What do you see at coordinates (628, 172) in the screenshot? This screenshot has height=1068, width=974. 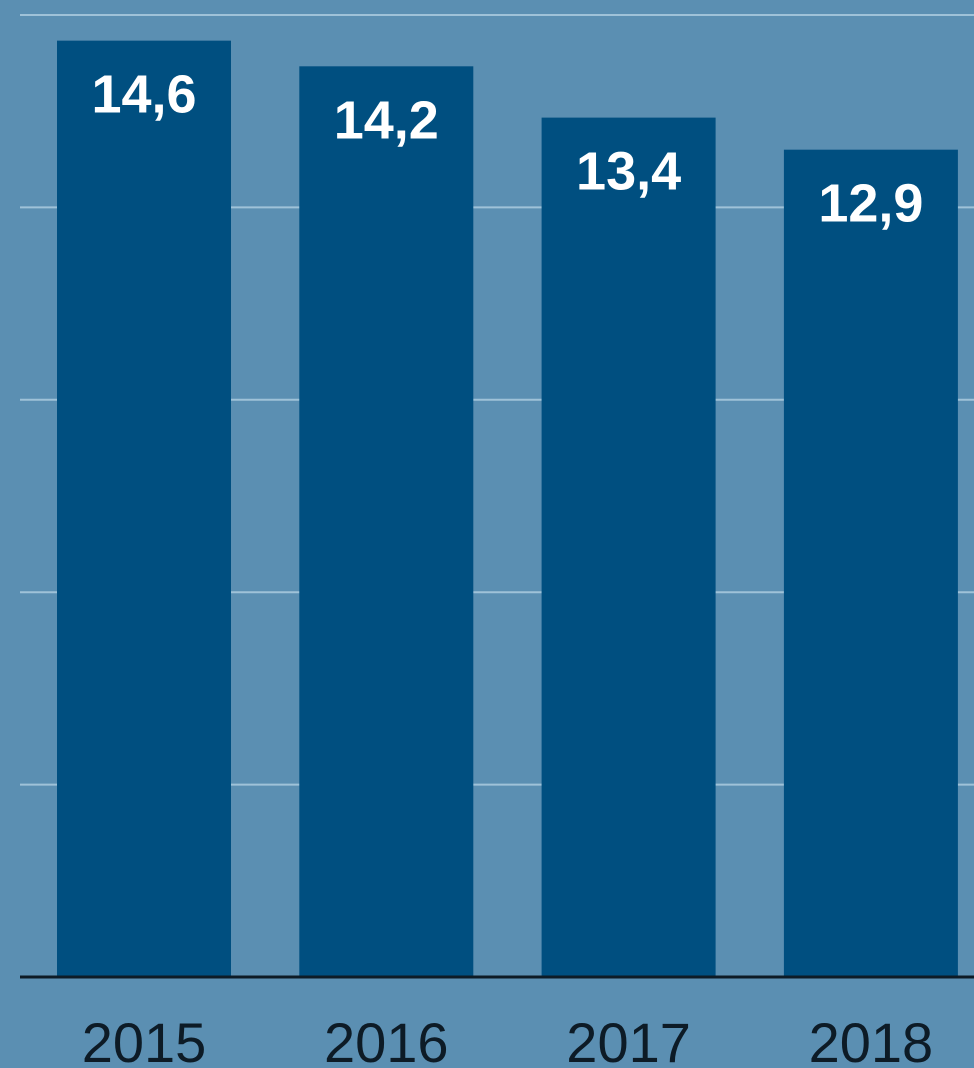 I see `bar-value-label: 13,4` at bounding box center [628, 172].